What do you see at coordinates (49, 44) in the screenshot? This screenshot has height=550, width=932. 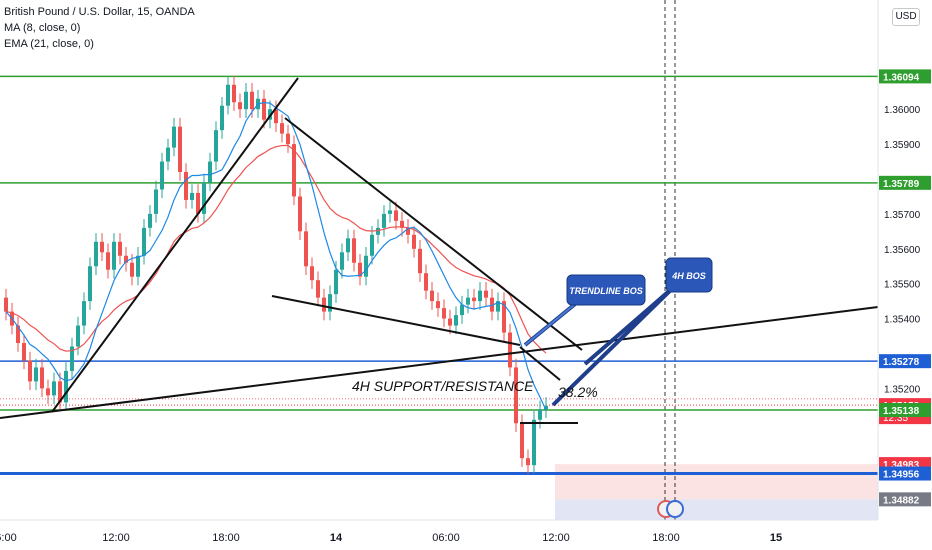 I see `ema-indicator-label: EMA (21, close, 0)` at bounding box center [49, 44].